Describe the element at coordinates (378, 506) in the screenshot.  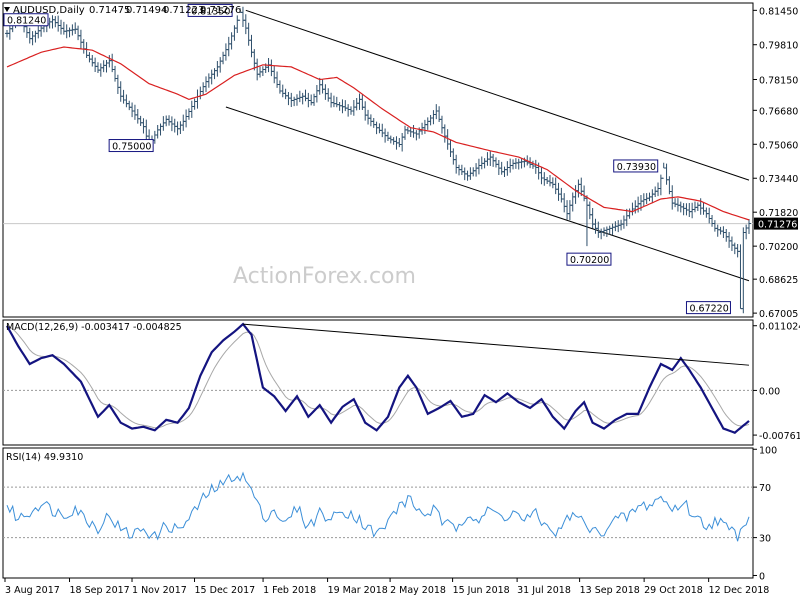
I see `rsi-line` at that location.